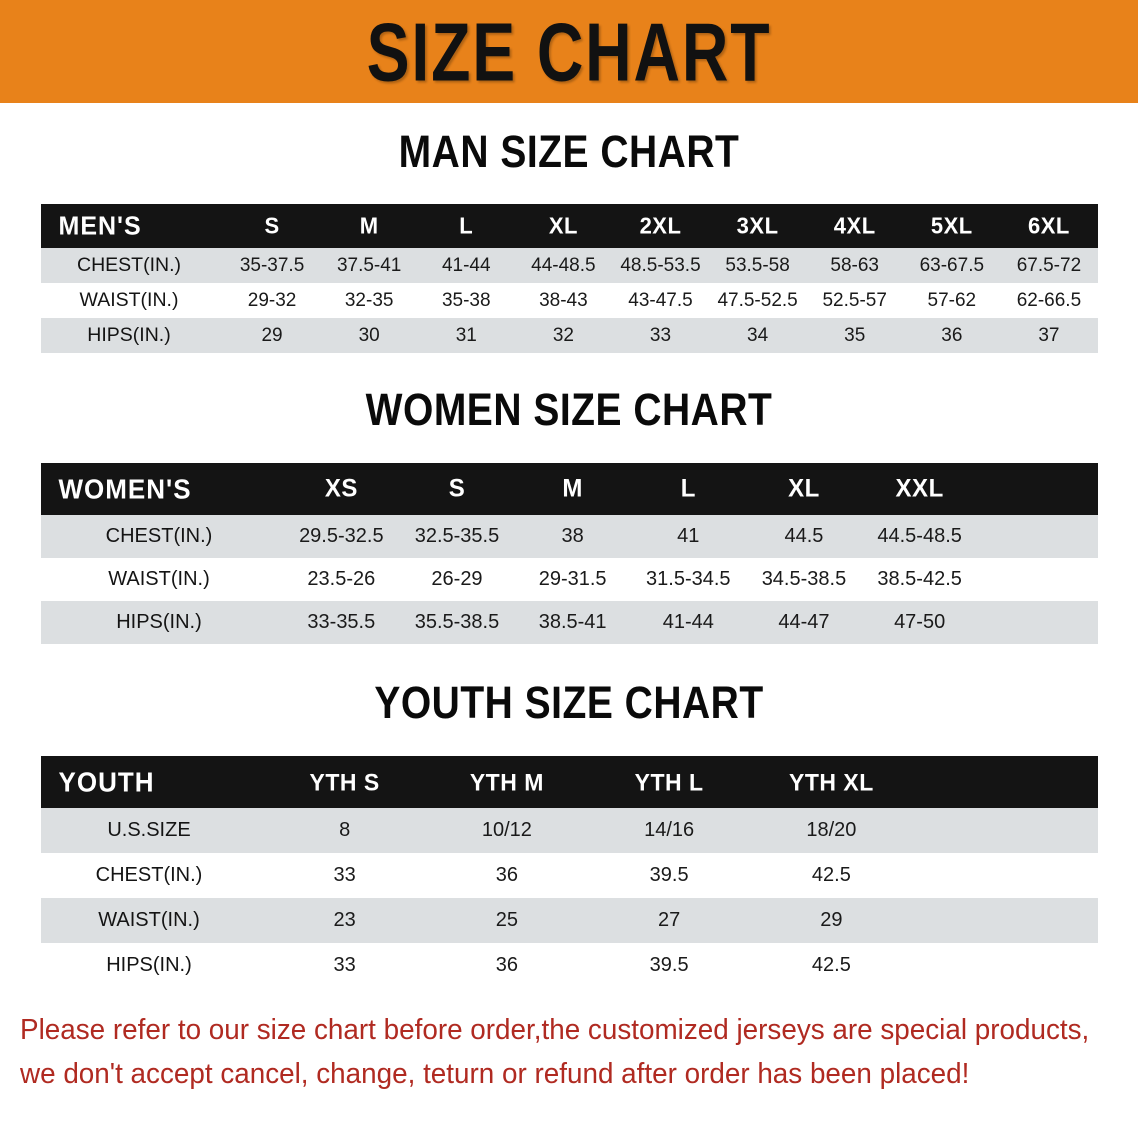 The height and width of the screenshot is (1132, 1138). What do you see at coordinates (132, 265) in the screenshot?
I see `man-row-label-0: CHEST(IN.)` at bounding box center [132, 265].